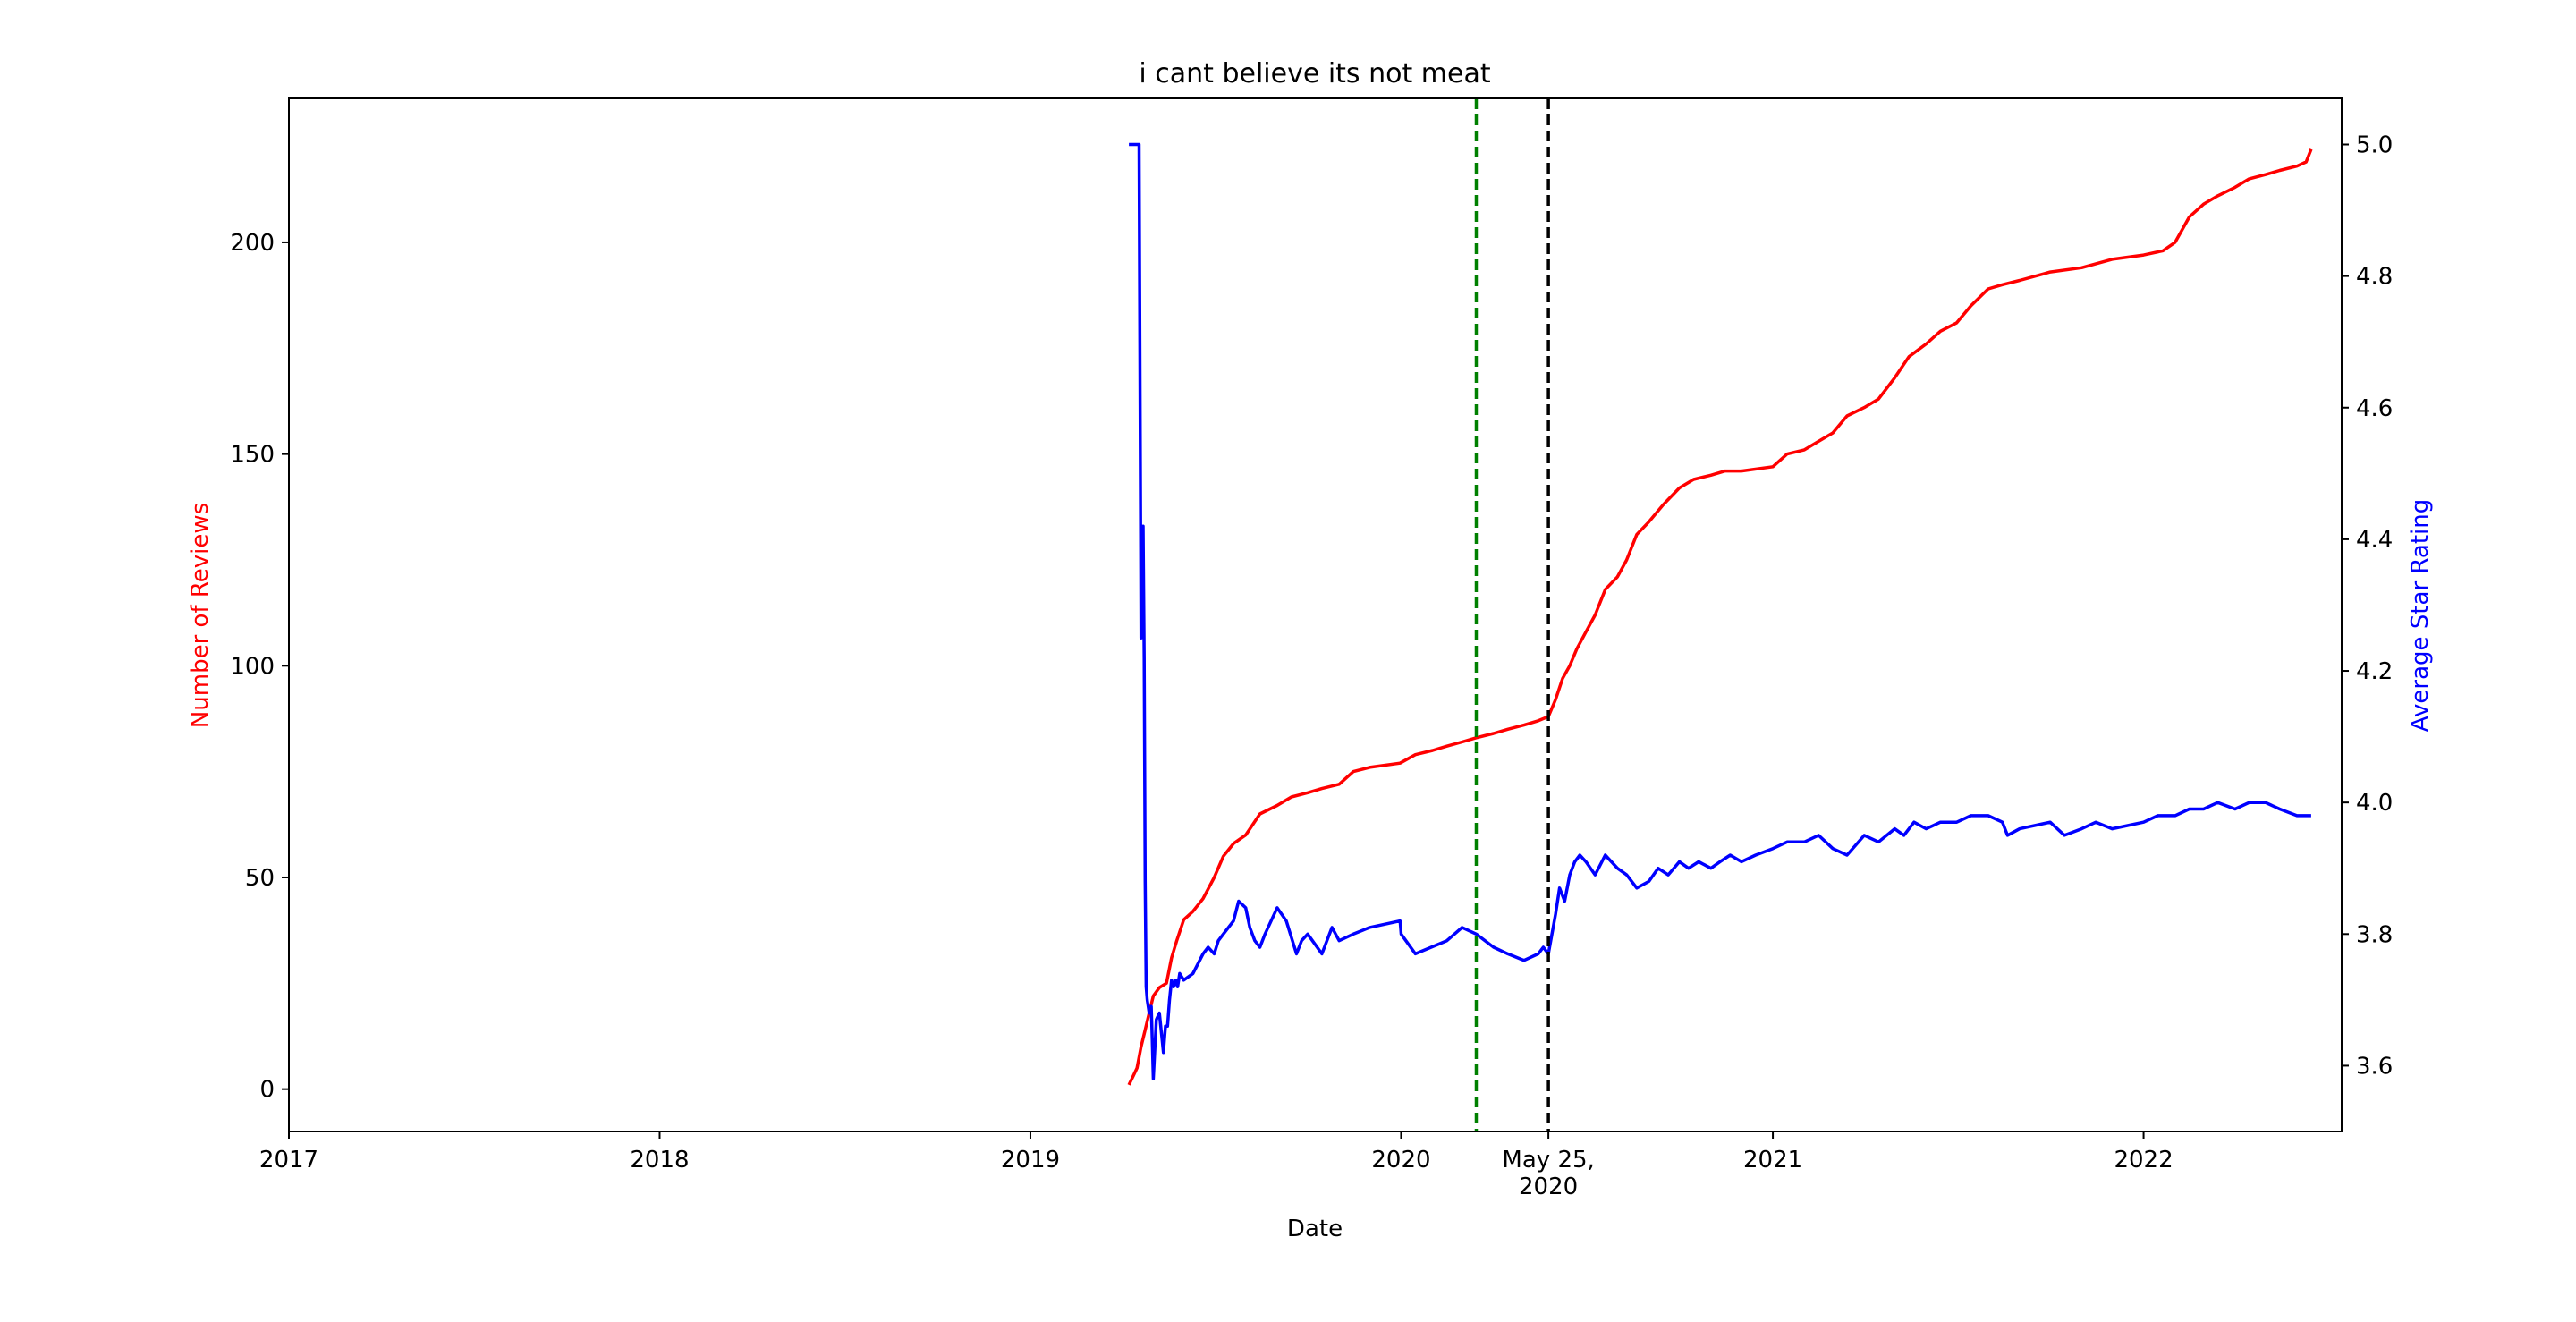 The image size is (2576, 1322). I want to click on y-left-tick-label: 100, so click(252, 666).